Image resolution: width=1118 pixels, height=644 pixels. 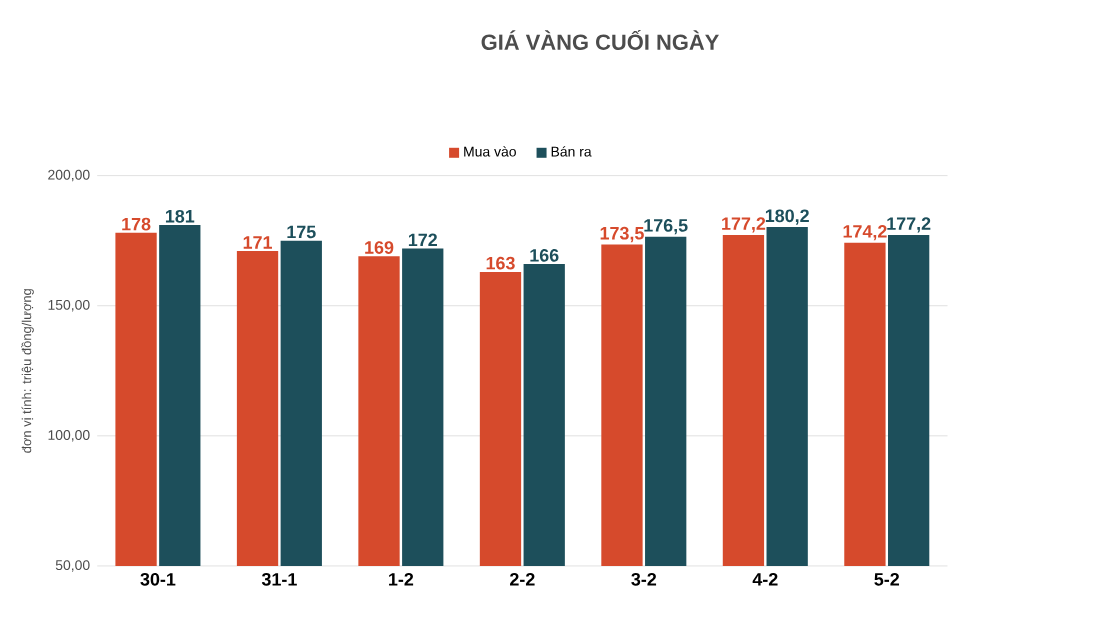 I want to click on data-label: 176,5, so click(x=666, y=227).